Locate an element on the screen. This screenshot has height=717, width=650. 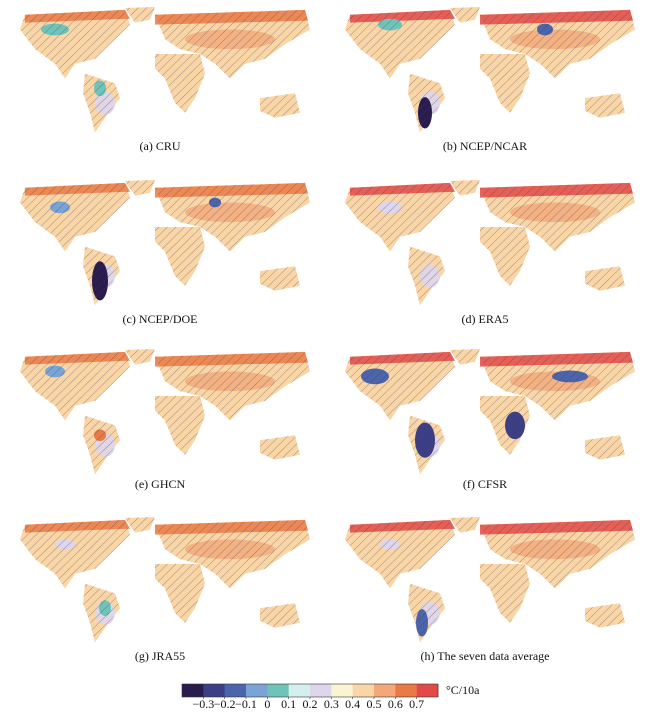
panel-label: (f) CFSR is located at coordinates (485, 484).